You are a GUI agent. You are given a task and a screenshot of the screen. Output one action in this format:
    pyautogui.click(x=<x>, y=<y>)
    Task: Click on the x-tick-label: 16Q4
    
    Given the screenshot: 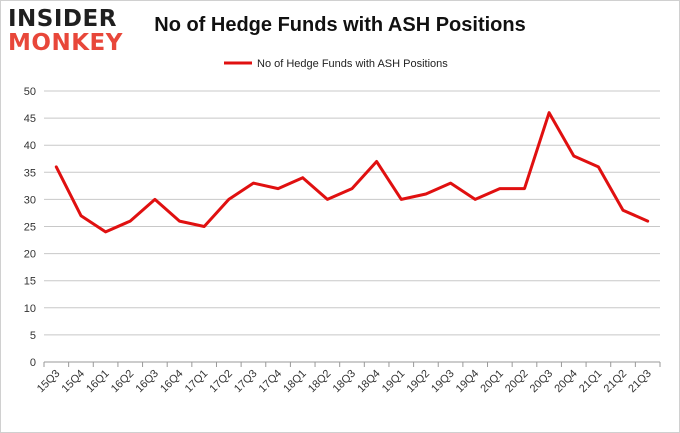 What is the action you would take?
    pyautogui.click(x=172, y=382)
    